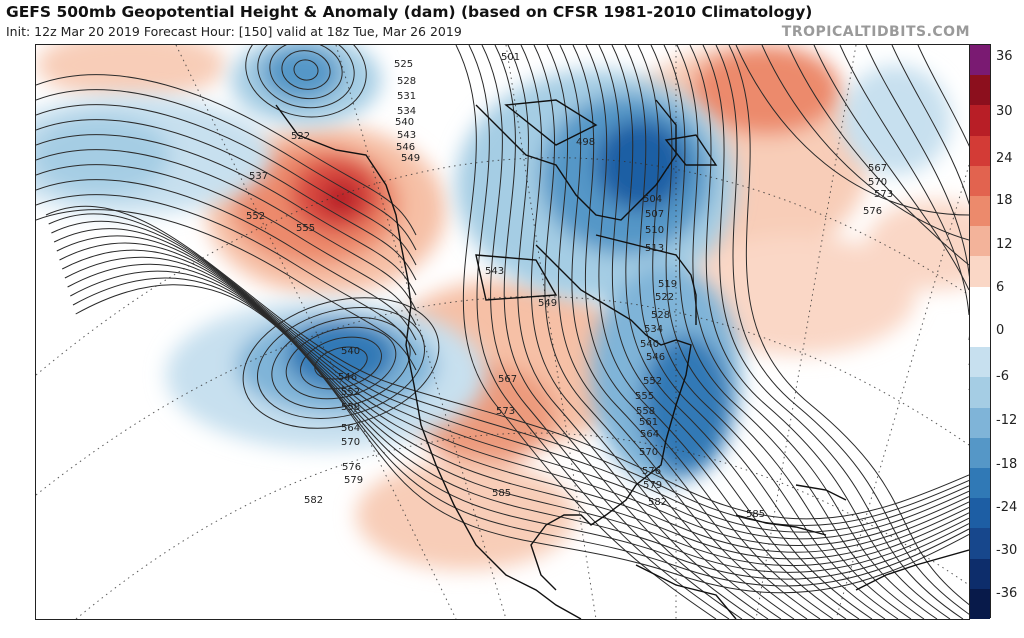  What do you see at coordinates (654, 230) in the screenshot?
I see `contour-label: 510` at bounding box center [654, 230].